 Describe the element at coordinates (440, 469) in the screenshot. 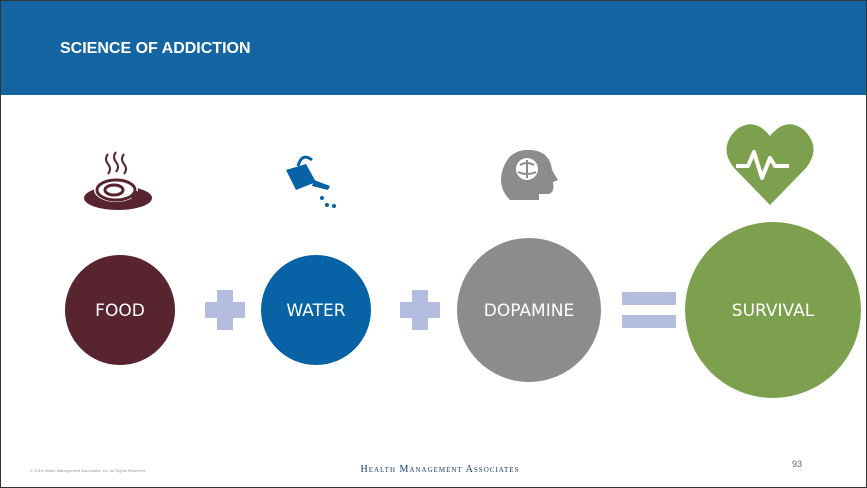

I see `brand: Health Management Associates` at that location.